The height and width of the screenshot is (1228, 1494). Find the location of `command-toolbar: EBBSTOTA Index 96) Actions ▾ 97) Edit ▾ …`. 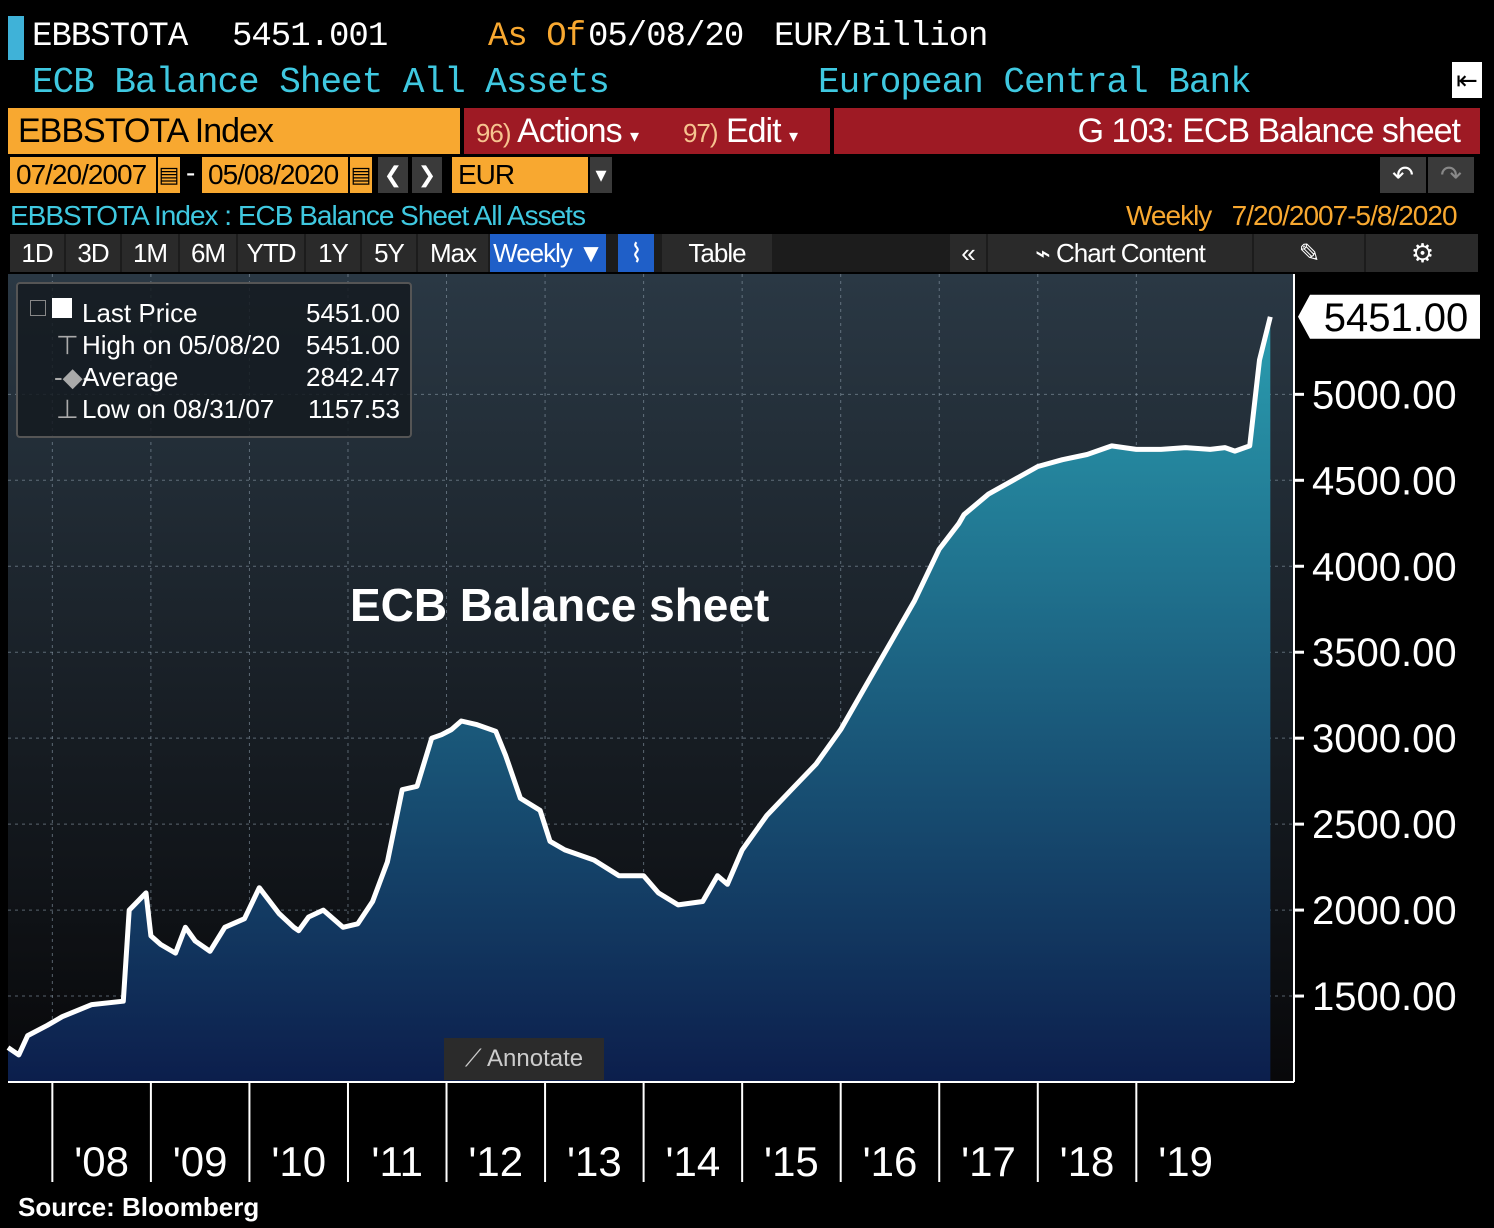

command-toolbar: EBBSTOTA Index 96) Actions ▾ 97) Edit ▾ … is located at coordinates (744, 131).